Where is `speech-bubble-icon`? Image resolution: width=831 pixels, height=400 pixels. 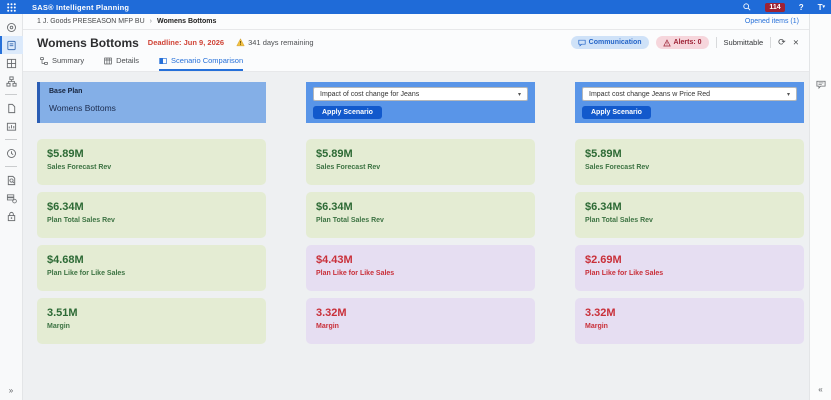 speech-bubble-icon is located at coordinates (582, 43).